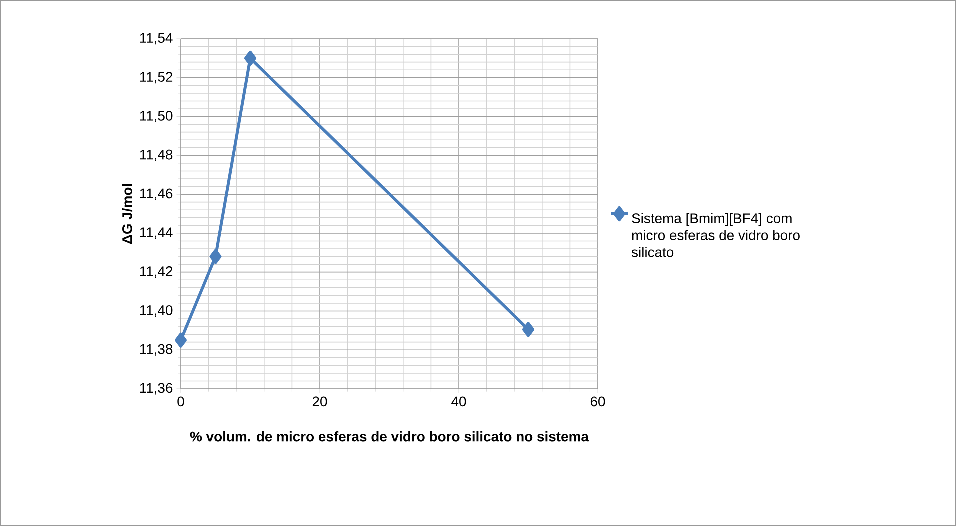 This screenshot has width=956, height=526. I want to click on y-tick-label: 11,50, so click(156, 117).